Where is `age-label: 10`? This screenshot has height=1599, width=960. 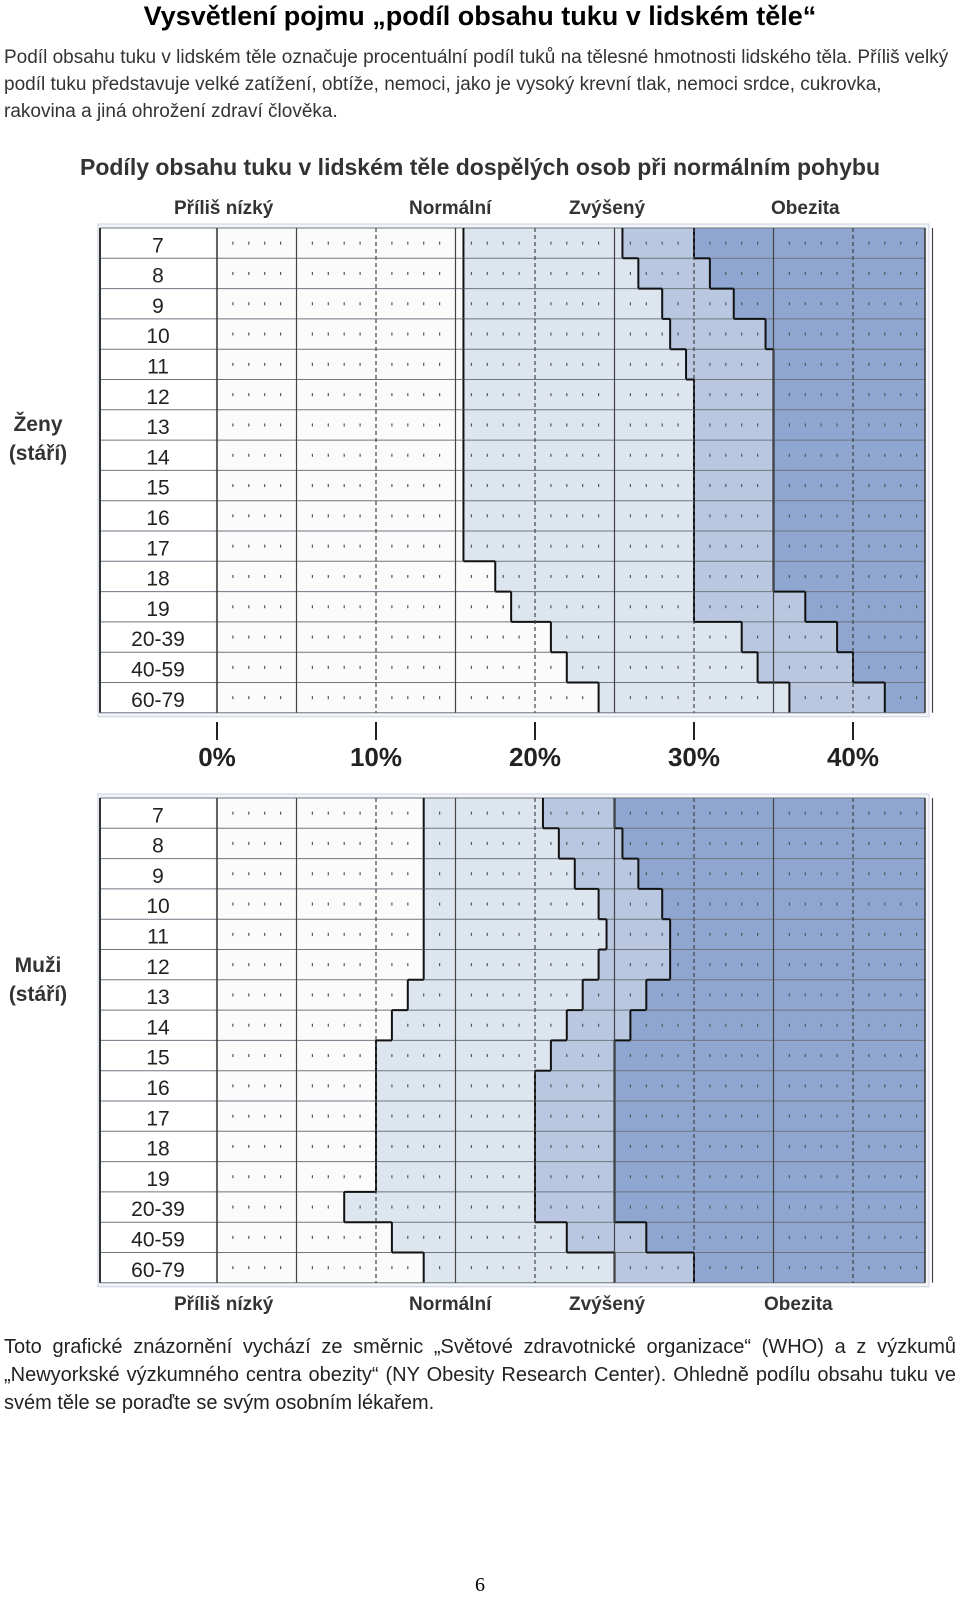
age-label: 10 is located at coordinates (157, 336).